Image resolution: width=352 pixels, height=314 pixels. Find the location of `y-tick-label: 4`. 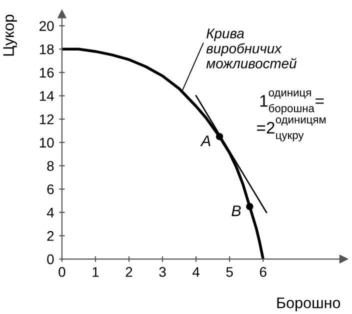

y-tick-label: 4 is located at coordinates (50, 213).